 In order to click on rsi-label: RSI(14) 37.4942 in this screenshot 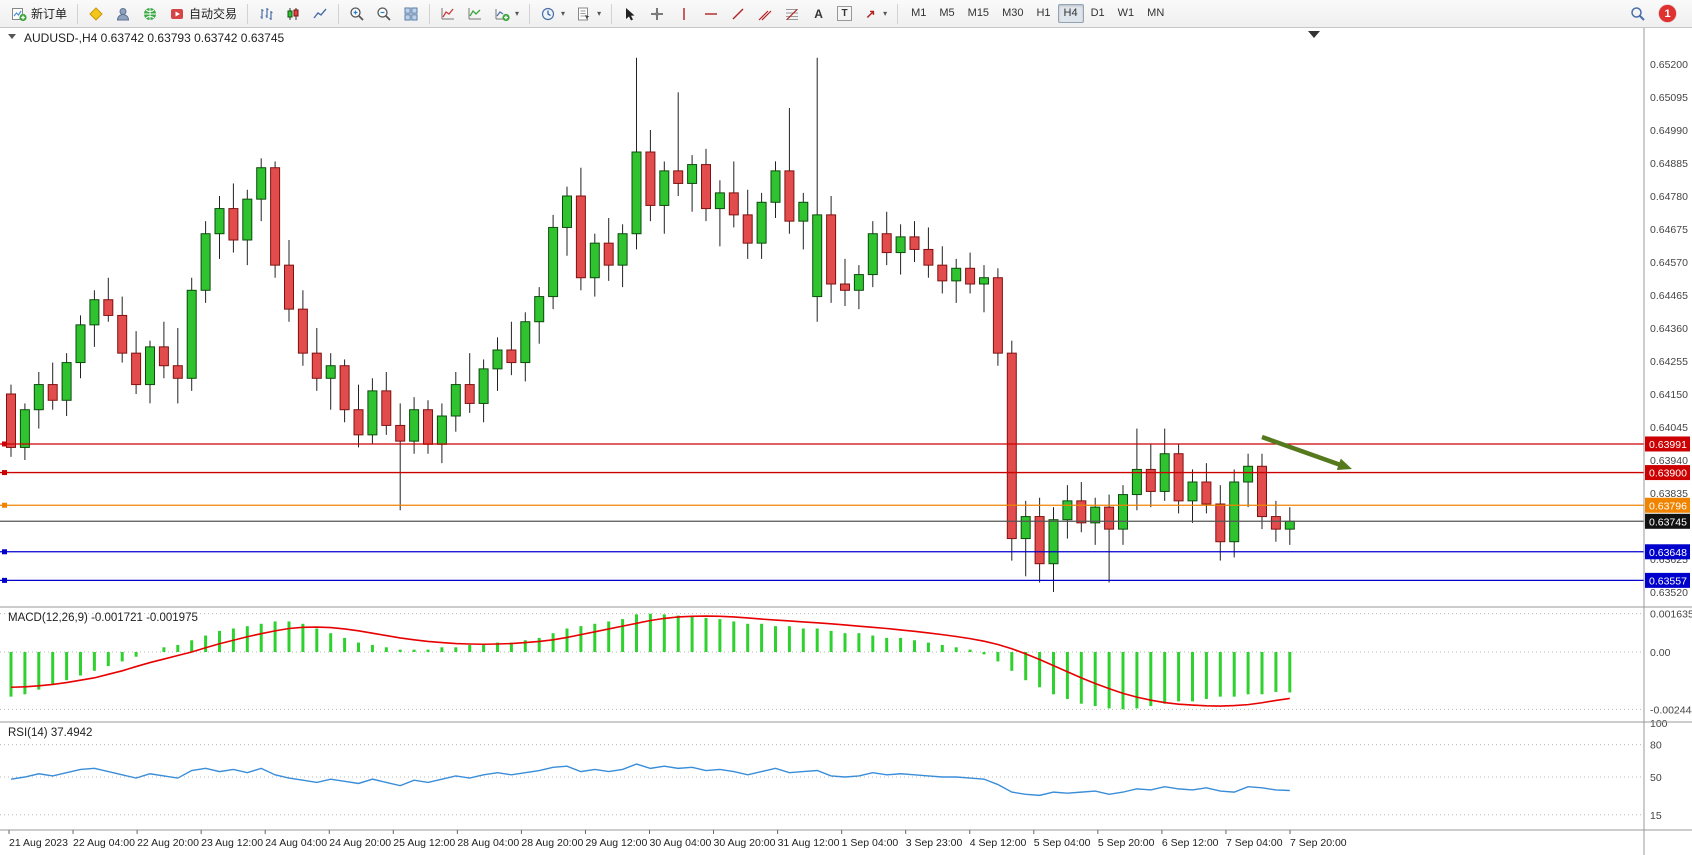, I will do `click(50, 733)`.